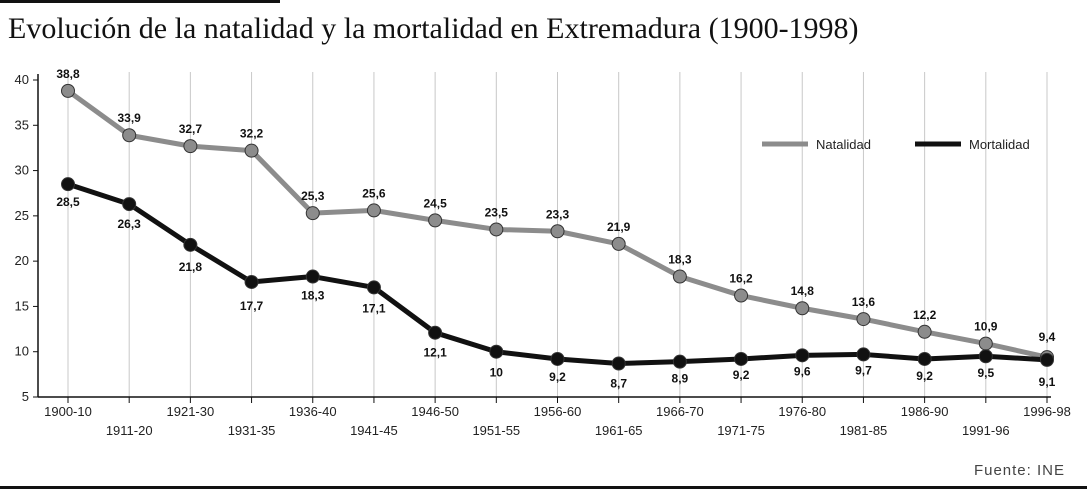 The image size is (1087, 491). I want to click on x-tick-label-10: 1966-70, so click(680, 411).